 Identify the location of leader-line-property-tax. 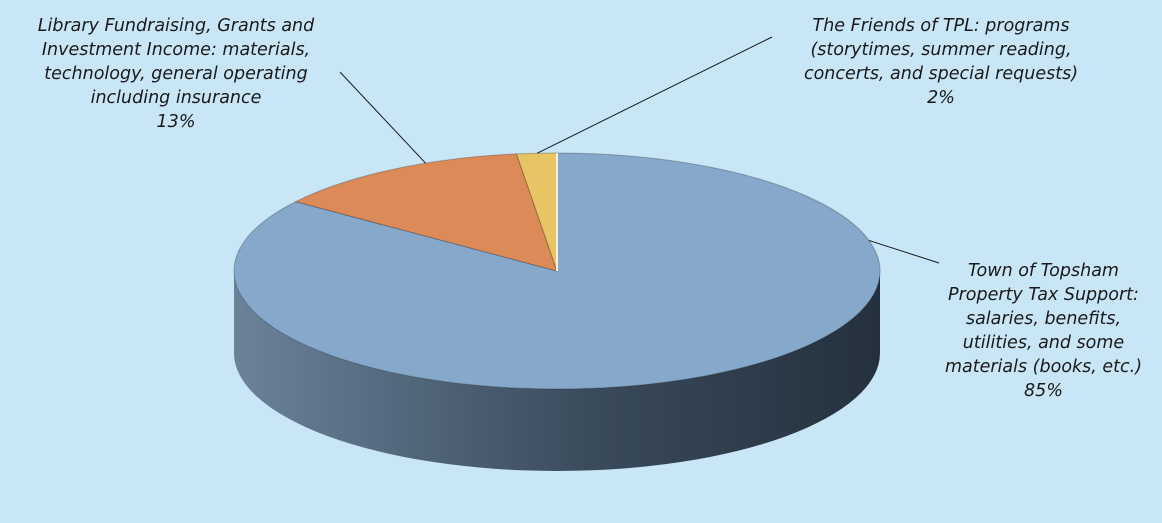
(904, 251).